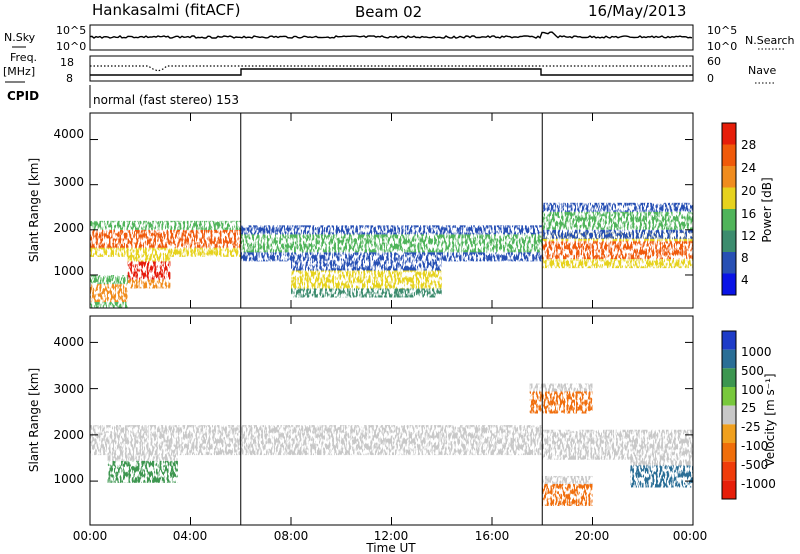 Image resolution: width=800 pixels, height=554 pixels. Describe the element at coordinates (492, 536) in the screenshot. I see `xtick-16: 16:00` at that location.